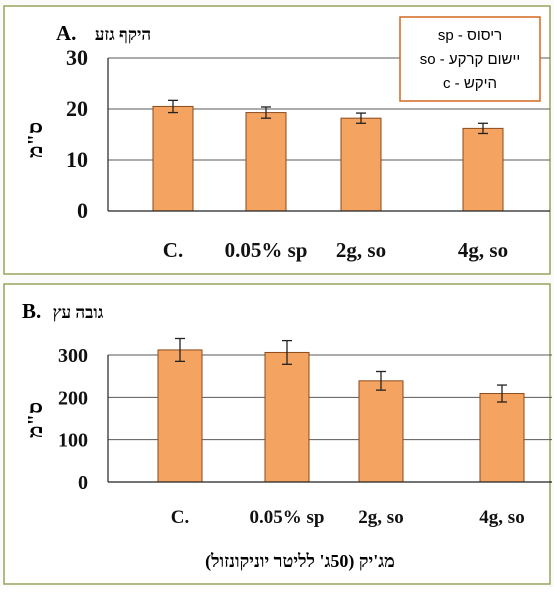  Describe the element at coordinates (501, 517) in the screenshot. I see `panel-b-category-label: 4g, so` at that location.